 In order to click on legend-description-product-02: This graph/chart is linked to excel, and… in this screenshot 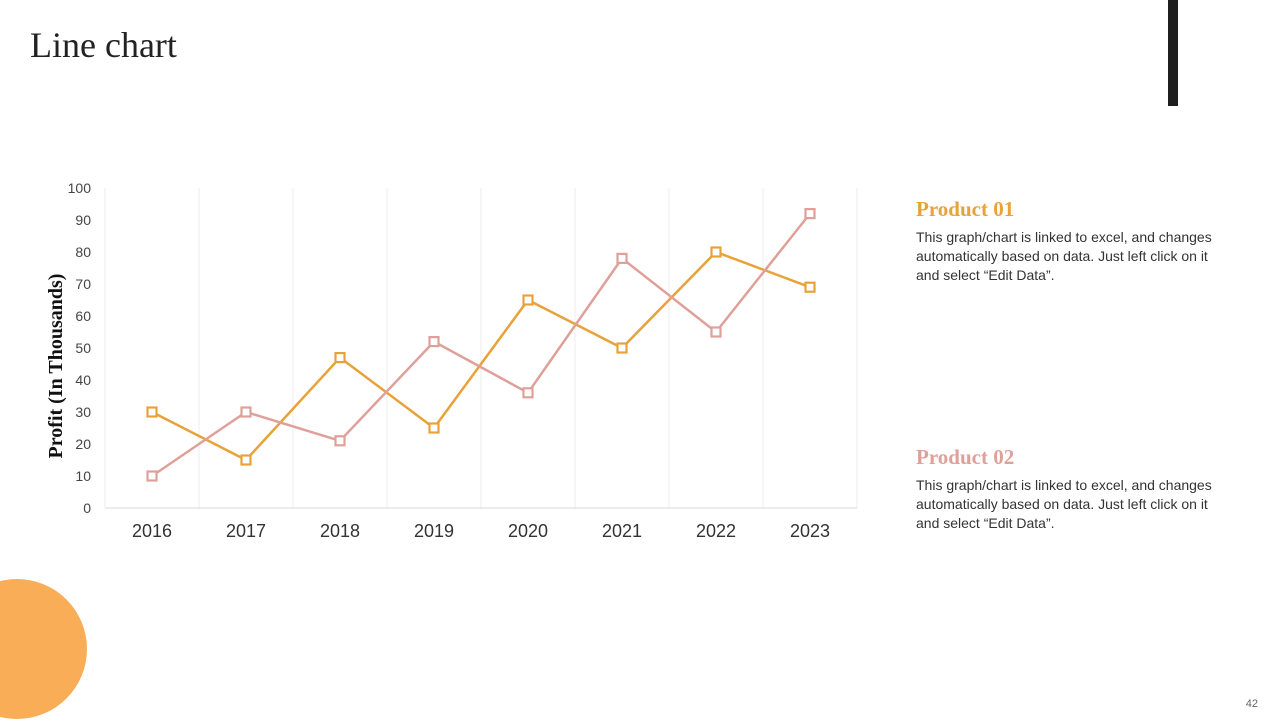, I will do `click(1064, 504)`.